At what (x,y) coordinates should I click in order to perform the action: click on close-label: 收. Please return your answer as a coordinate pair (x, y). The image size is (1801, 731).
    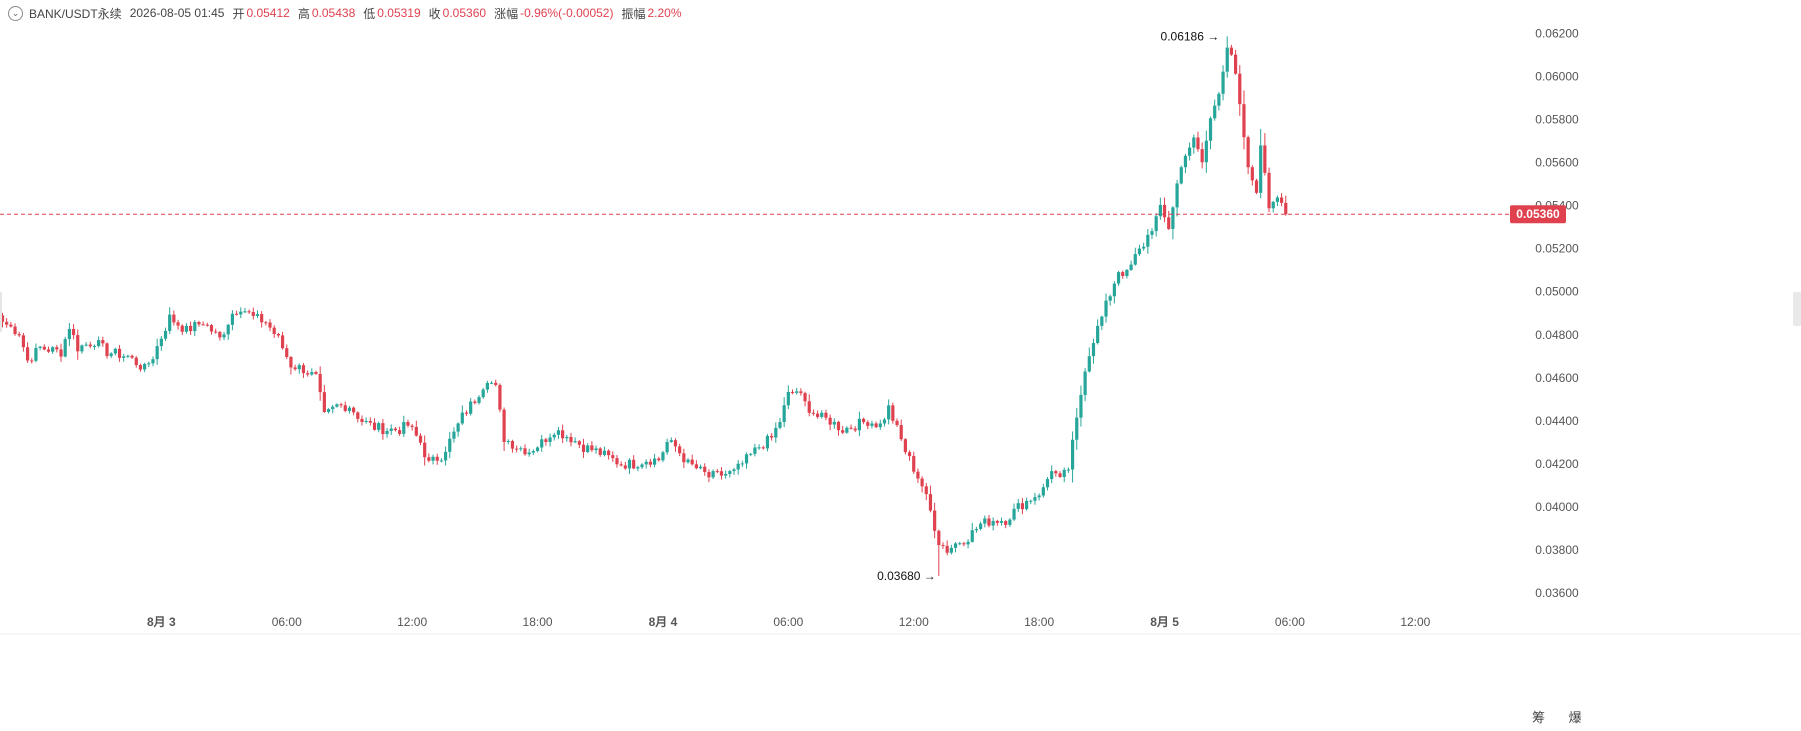
    Looking at the image, I should click on (434, 13).